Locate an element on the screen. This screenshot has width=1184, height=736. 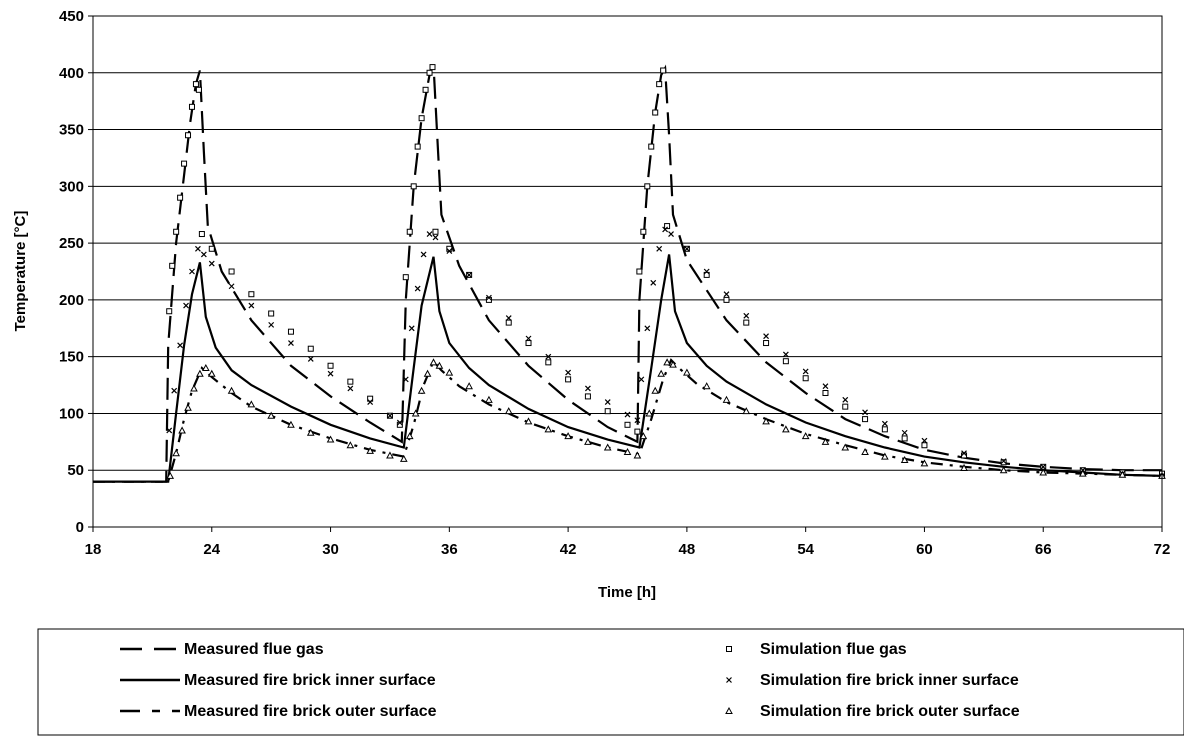
x-tick-label: 54 is located at coordinates (805, 549).